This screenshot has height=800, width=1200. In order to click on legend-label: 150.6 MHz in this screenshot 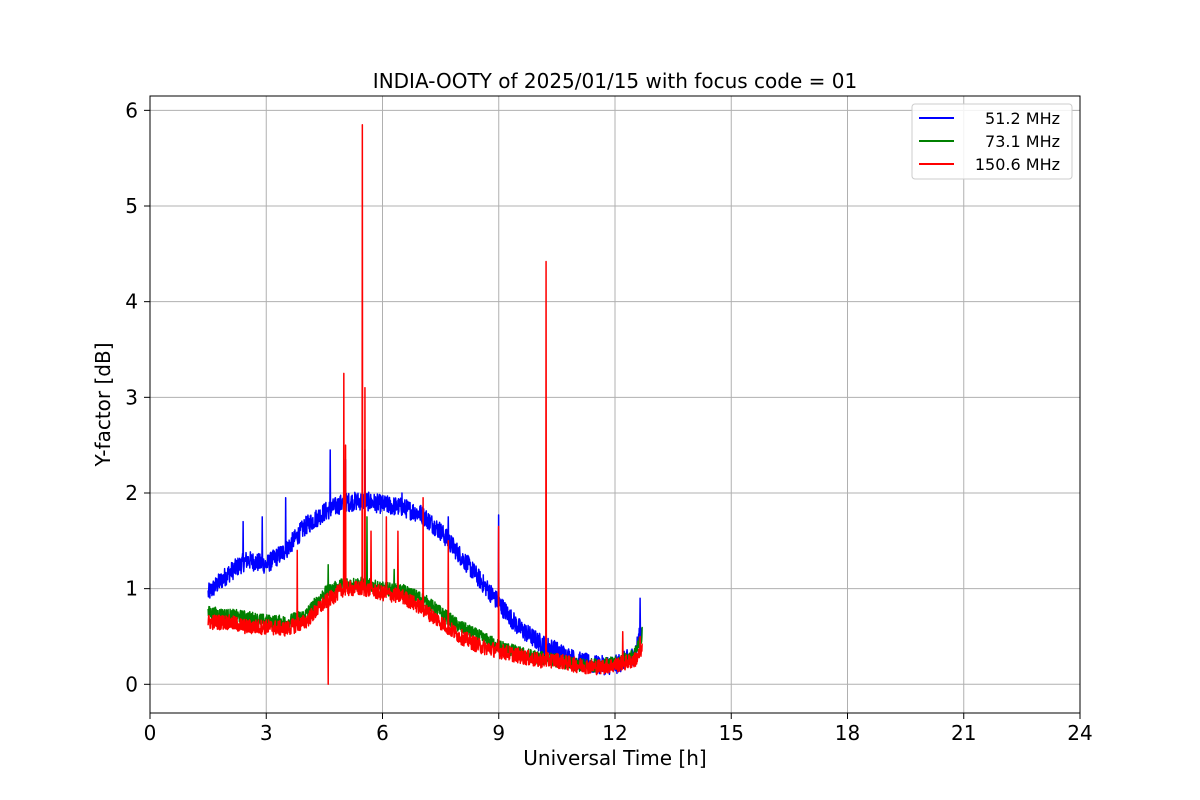, I will do `click(1017, 164)`.